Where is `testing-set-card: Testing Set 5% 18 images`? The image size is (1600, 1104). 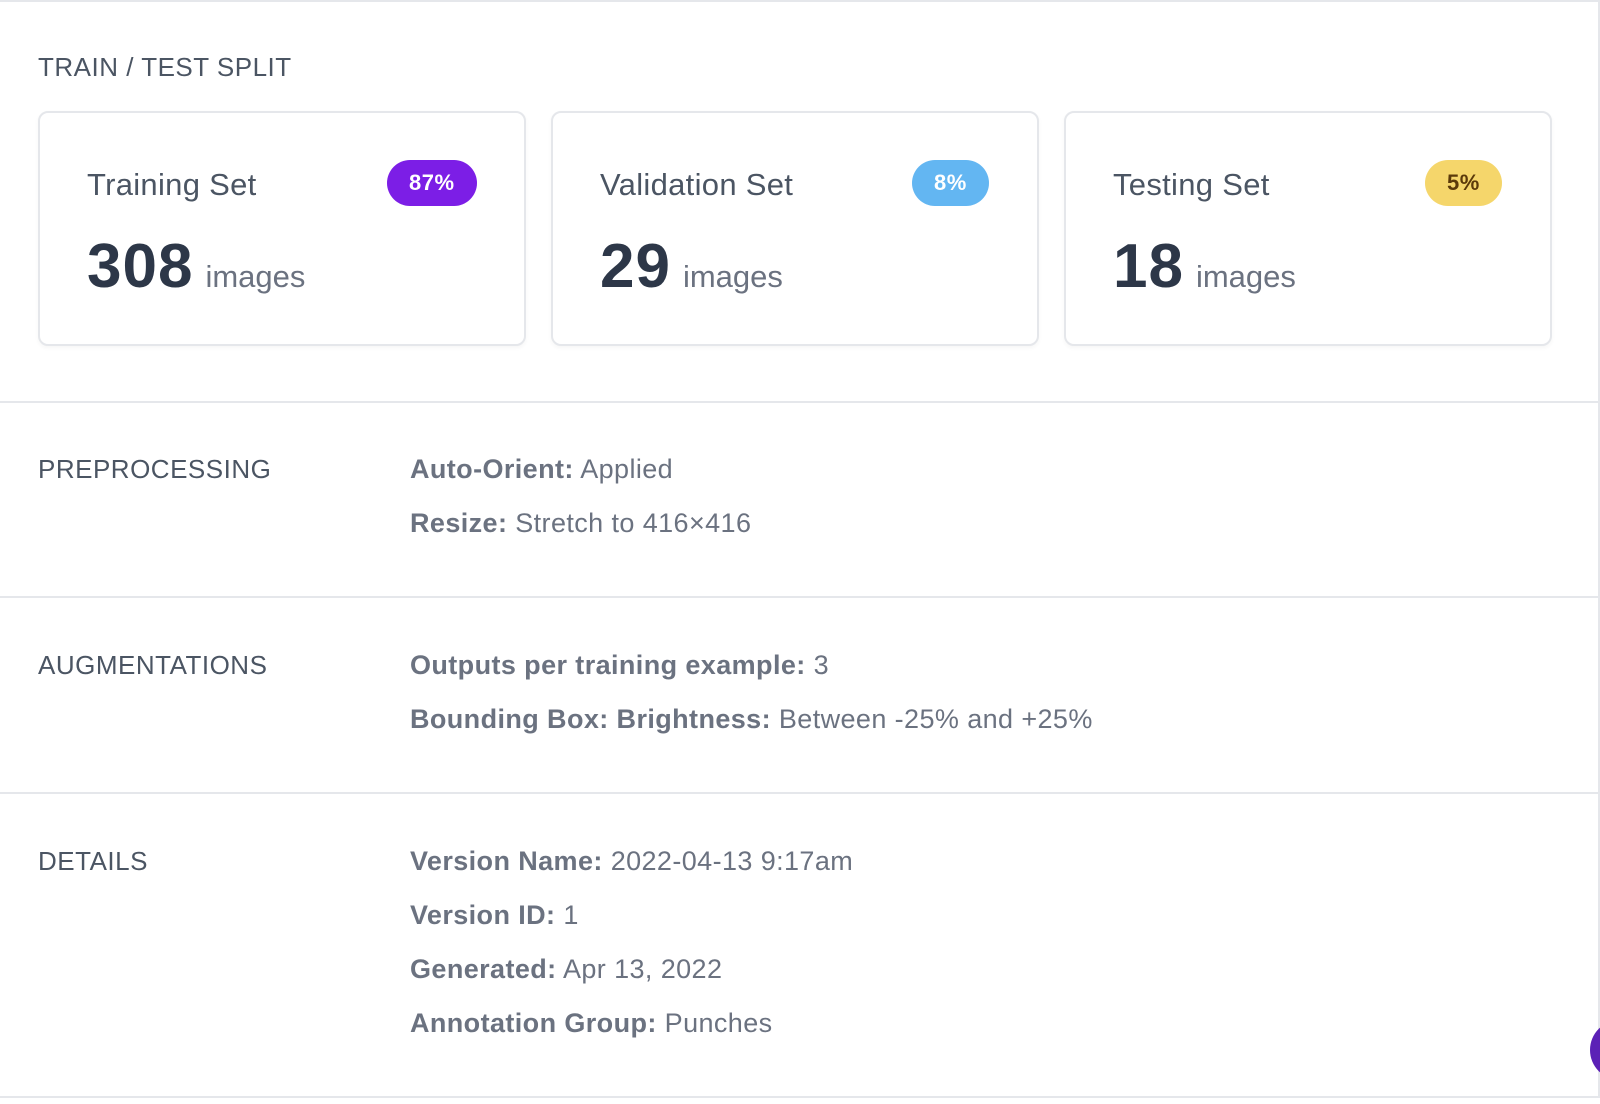
testing-set-card: Testing Set 5% 18 images is located at coordinates (1308, 228).